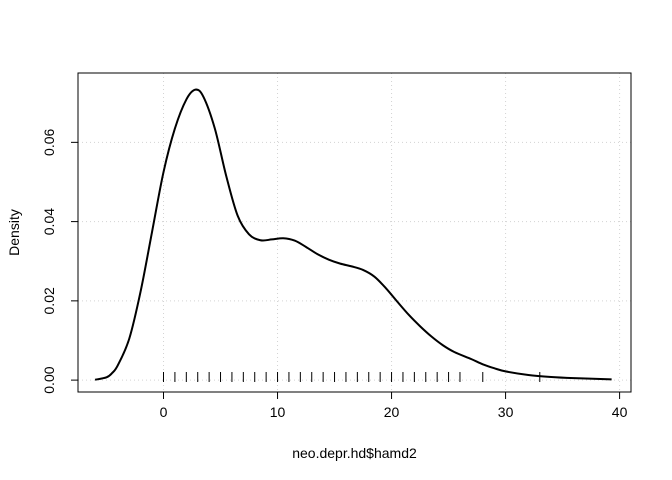  Describe the element at coordinates (506, 412) in the screenshot. I see `x-tick-label: 30` at that location.